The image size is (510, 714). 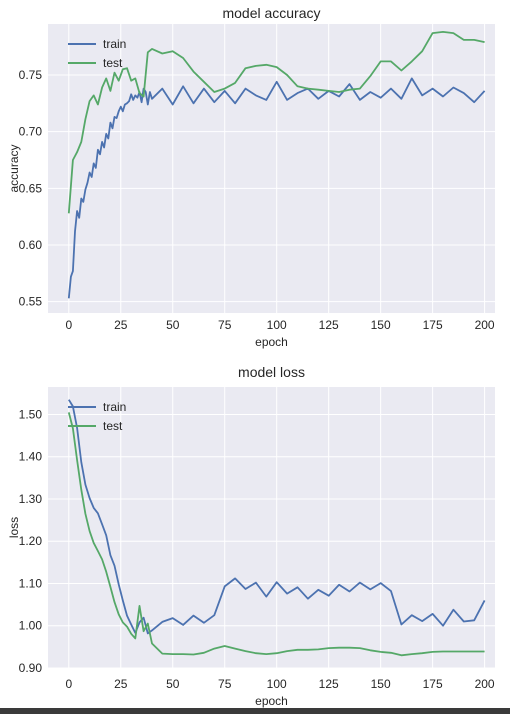 What do you see at coordinates (31, 132) in the screenshot?
I see `y-tick-label: 0.70` at bounding box center [31, 132].